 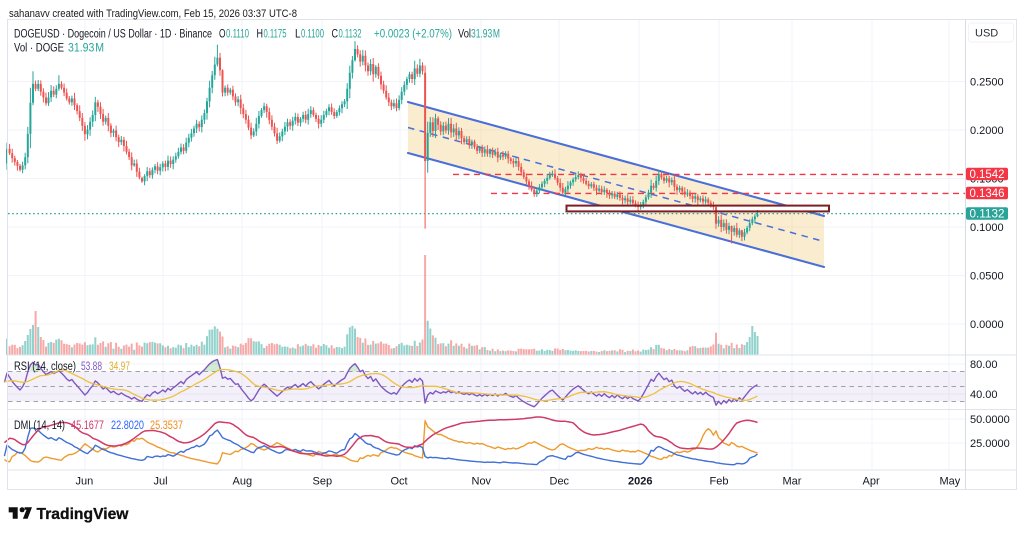 What do you see at coordinates (987, 83) in the screenshot?
I see `svg-text: 0.2500` at bounding box center [987, 83].